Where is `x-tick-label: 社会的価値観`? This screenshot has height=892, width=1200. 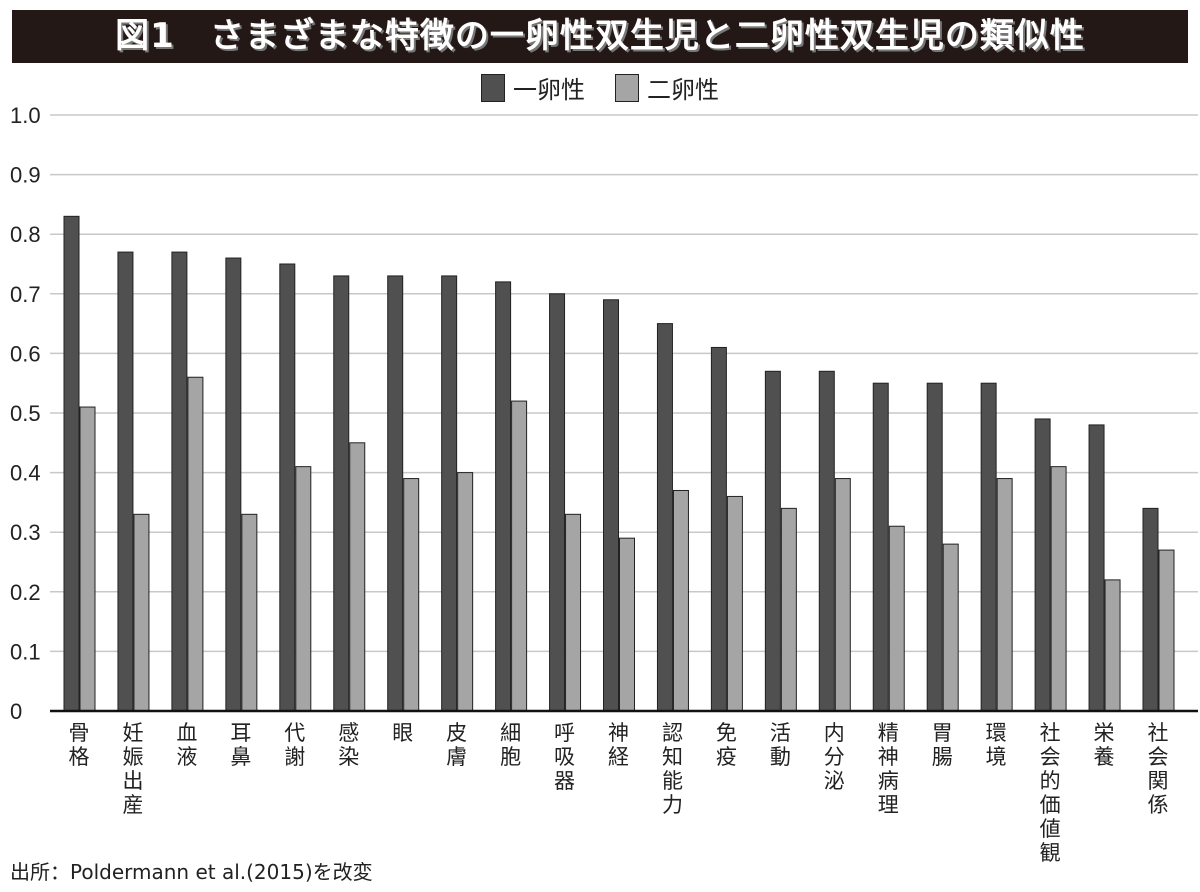
x-tick-label: 社会的価値観 is located at coordinates (1050, 793).